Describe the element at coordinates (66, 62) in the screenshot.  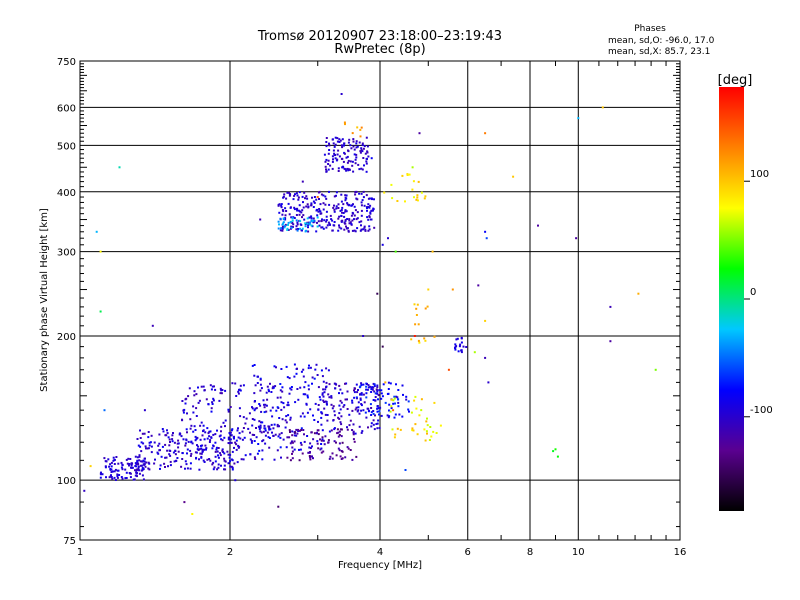
I see `y-tick-label: 750` at that location.